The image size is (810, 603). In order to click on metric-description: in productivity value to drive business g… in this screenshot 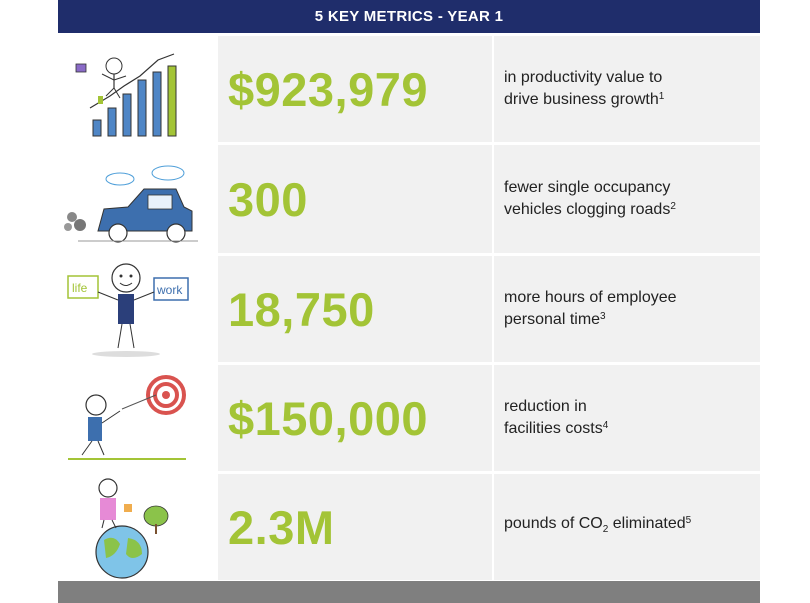, I will do `click(627, 89)`.